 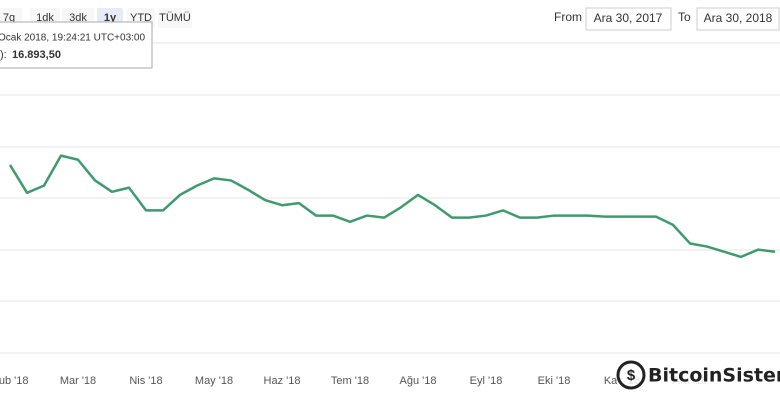 I want to click on watermark: $ BitcoinSistemi, so click(x=698, y=375).